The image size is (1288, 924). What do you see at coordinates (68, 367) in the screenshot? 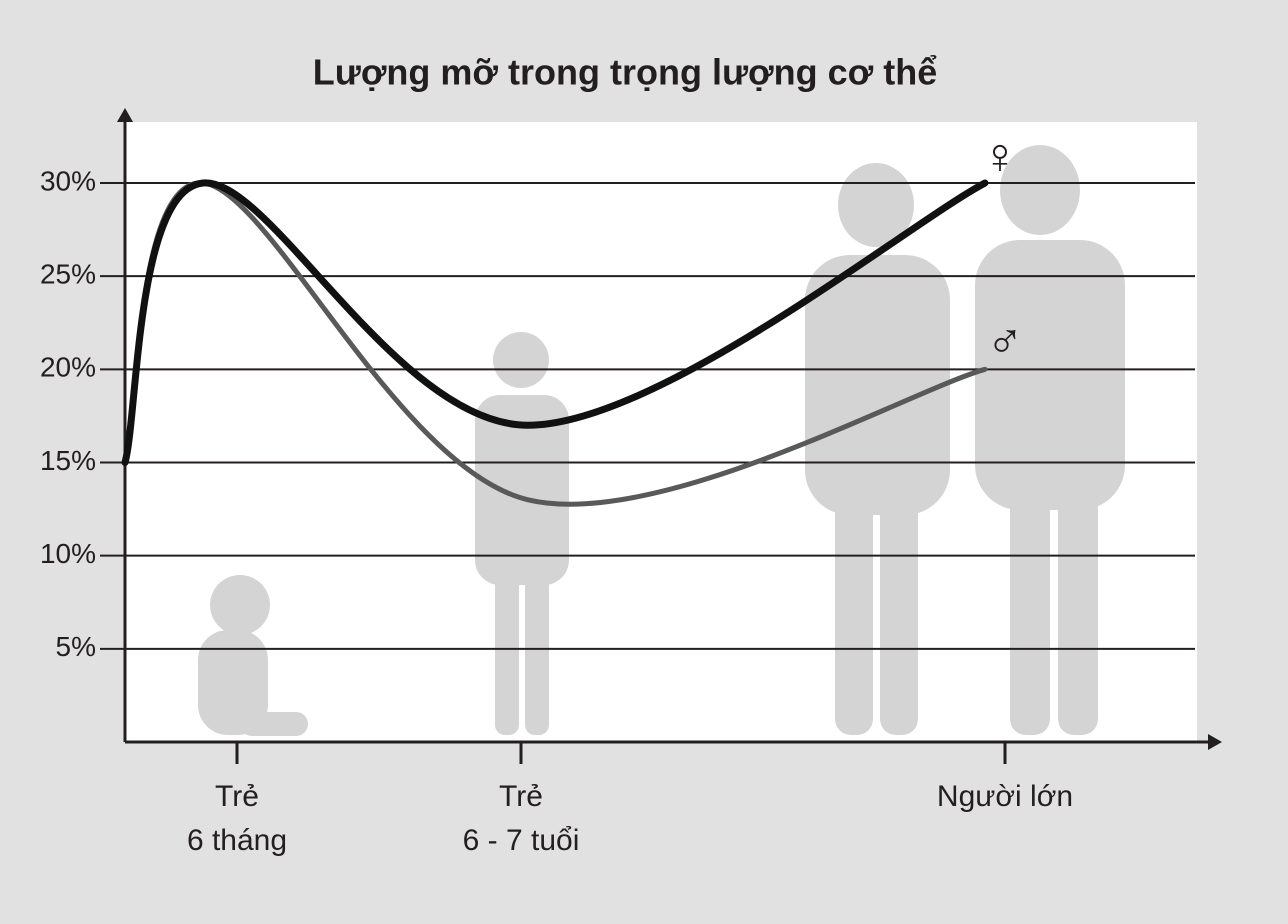
I see `y-tick-label: 20%` at bounding box center [68, 367].